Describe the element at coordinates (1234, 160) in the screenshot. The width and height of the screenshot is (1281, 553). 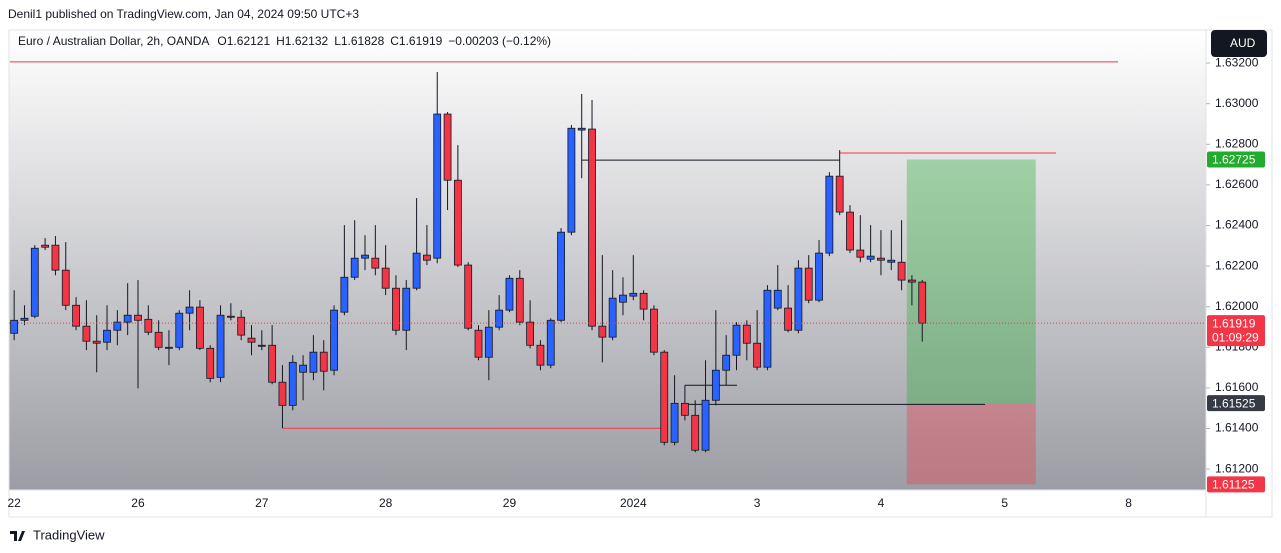
I see `target-label: 1.62725` at that location.